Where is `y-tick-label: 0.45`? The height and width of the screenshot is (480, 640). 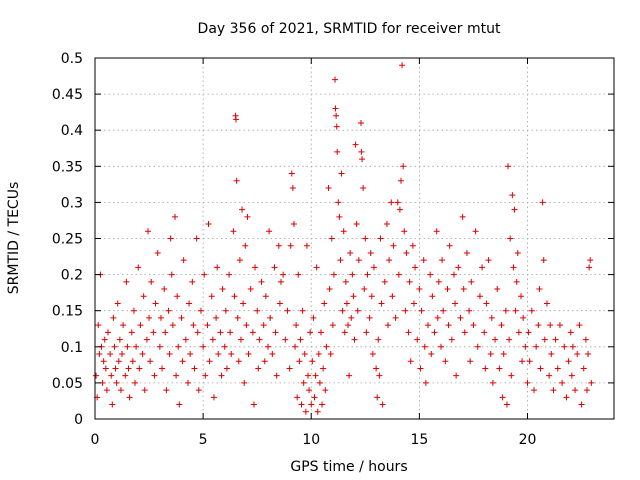 y-tick-label: 0.45 is located at coordinates (67, 95).